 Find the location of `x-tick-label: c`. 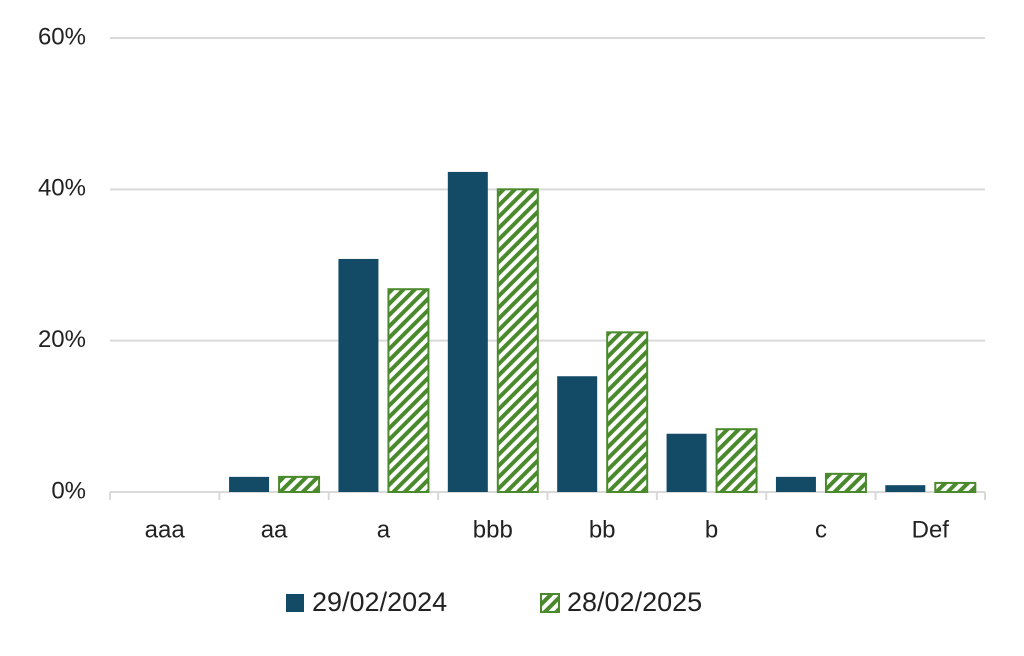

x-tick-label: c is located at coordinates (821, 529).